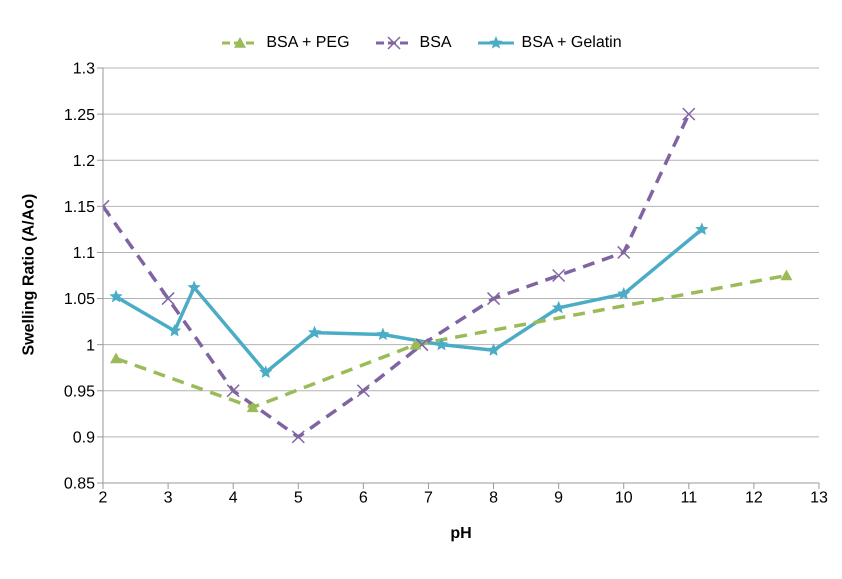 This screenshot has height=579, width=842. I want to click on x-tick-label: 7, so click(428, 497).